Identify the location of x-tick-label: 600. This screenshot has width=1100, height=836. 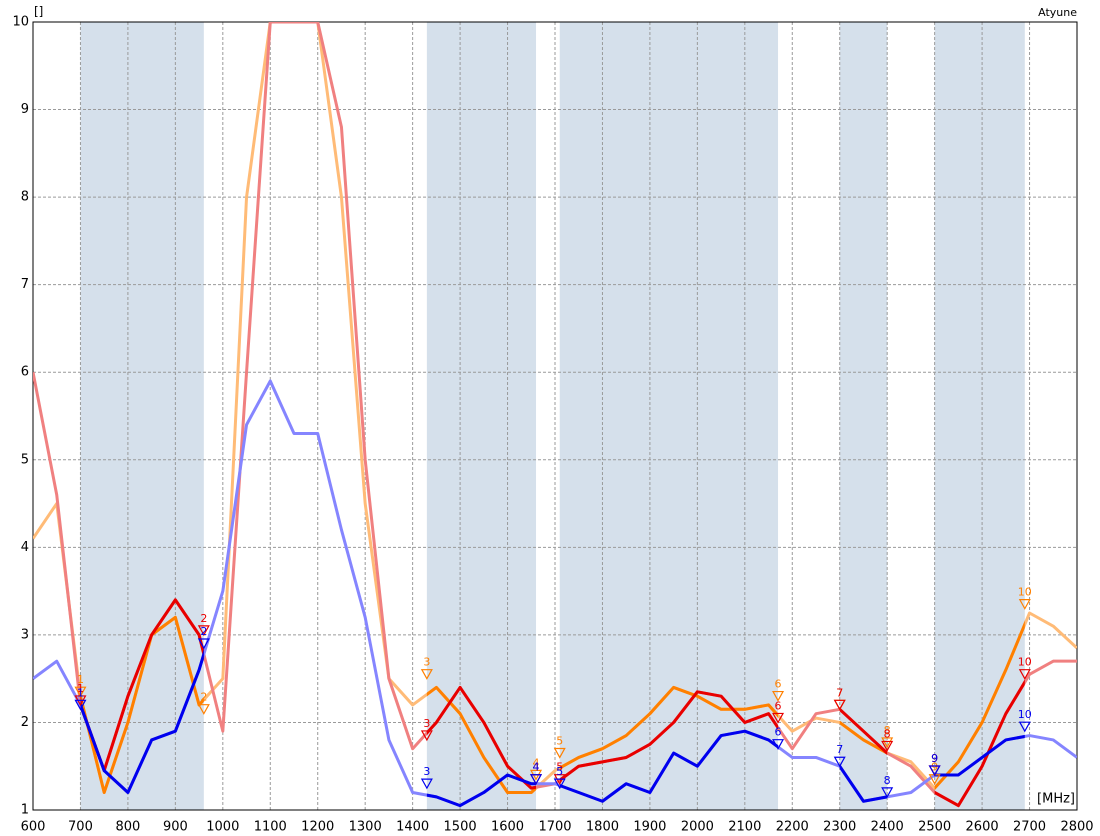
(33, 827).